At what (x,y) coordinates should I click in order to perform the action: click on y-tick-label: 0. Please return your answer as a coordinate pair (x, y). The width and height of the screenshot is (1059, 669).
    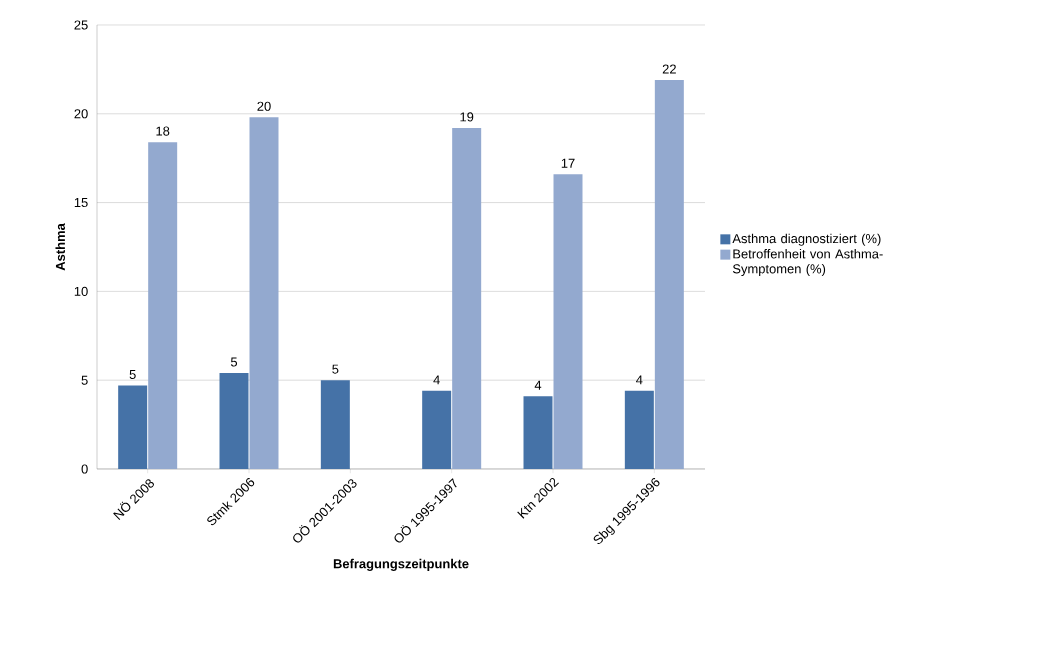
    Looking at the image, I should click on (84, 469).